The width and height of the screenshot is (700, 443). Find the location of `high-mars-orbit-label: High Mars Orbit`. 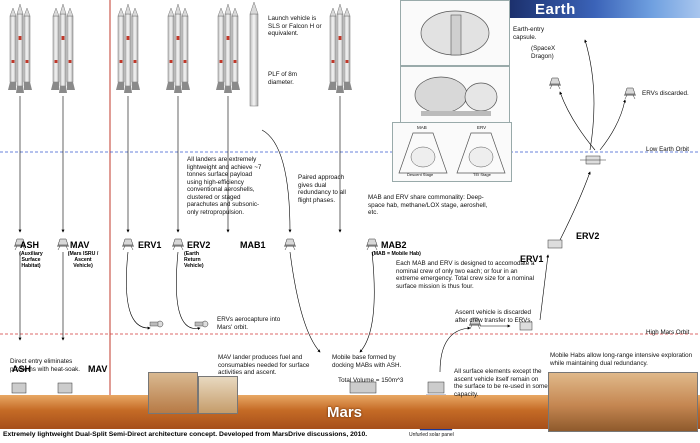

high-mars-orbit-label: High Mars Orbit is located at coordinates (668, 332).